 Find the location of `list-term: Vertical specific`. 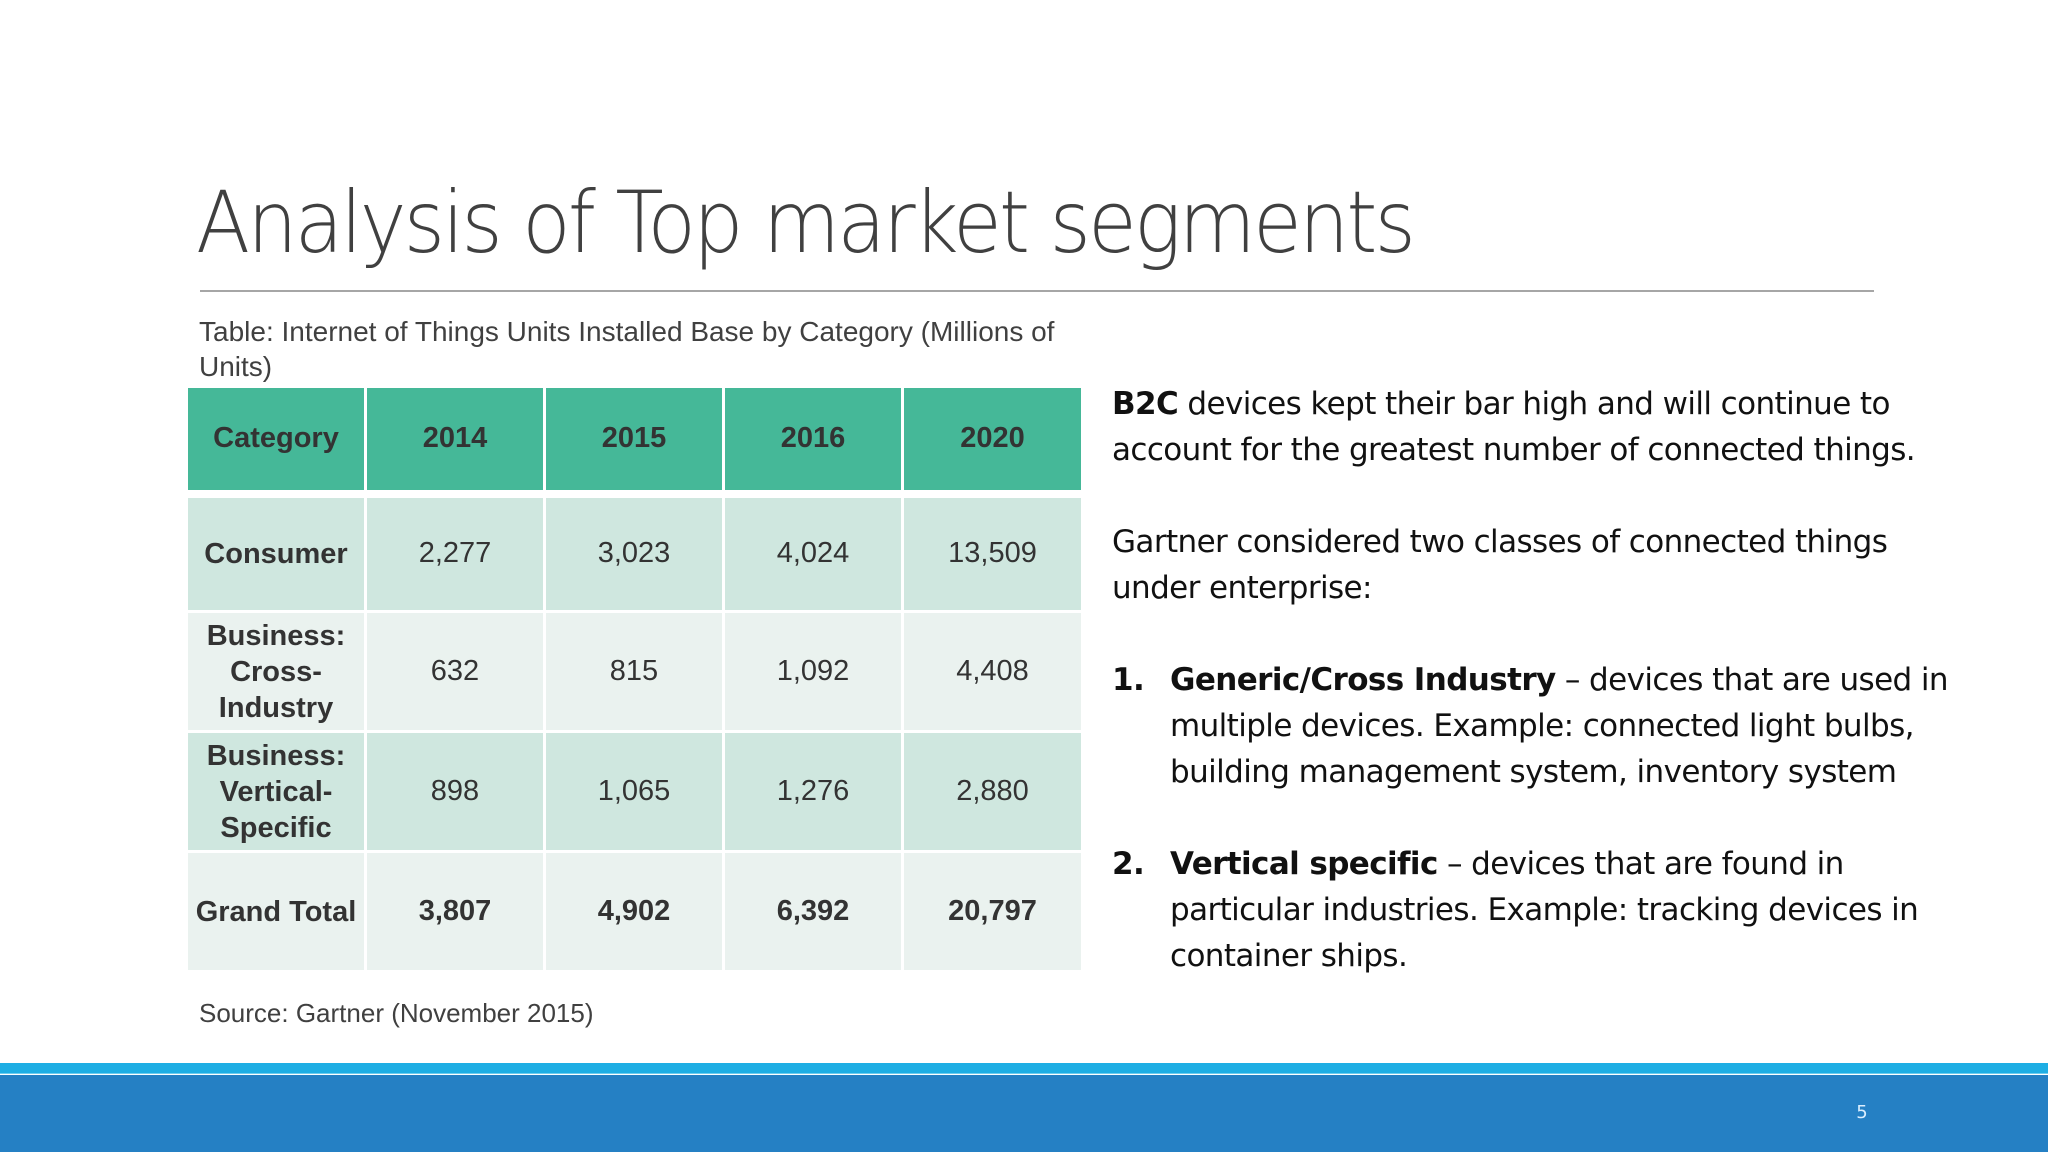

list-term: Vertical specific is located at coordinates (1304, 864).